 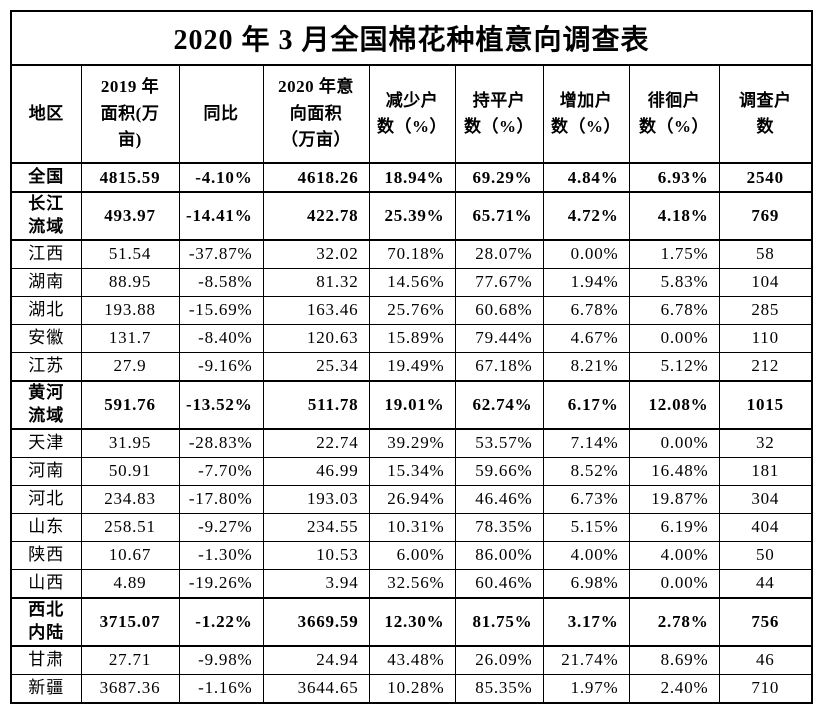 What do you see at coordinates (221, 338) in the screenshot?
I see `yoy-cell: -8.40%` at bounding box center [221, 338].